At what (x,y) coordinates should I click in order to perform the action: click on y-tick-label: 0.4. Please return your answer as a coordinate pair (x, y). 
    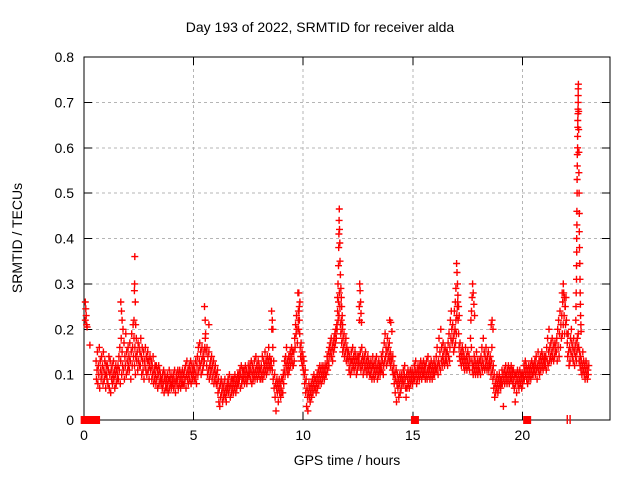
    Looking at the image, I should click on (65, 239).